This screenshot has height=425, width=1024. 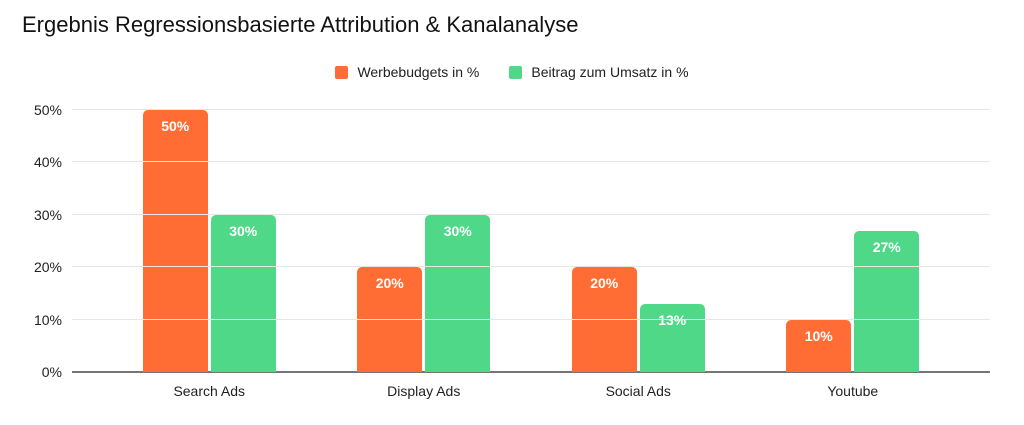 I want to click on y-axis-tick-label: 40%, so click(x=47, y=162).